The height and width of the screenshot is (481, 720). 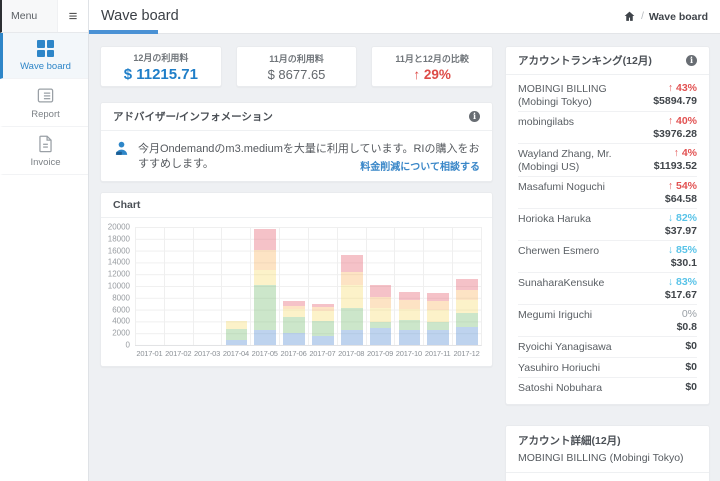 What do you see at coordinates (404, 17) in the screenshot?
I see `top-header: Wave board / Wave board` at bounding box center [404, 17].